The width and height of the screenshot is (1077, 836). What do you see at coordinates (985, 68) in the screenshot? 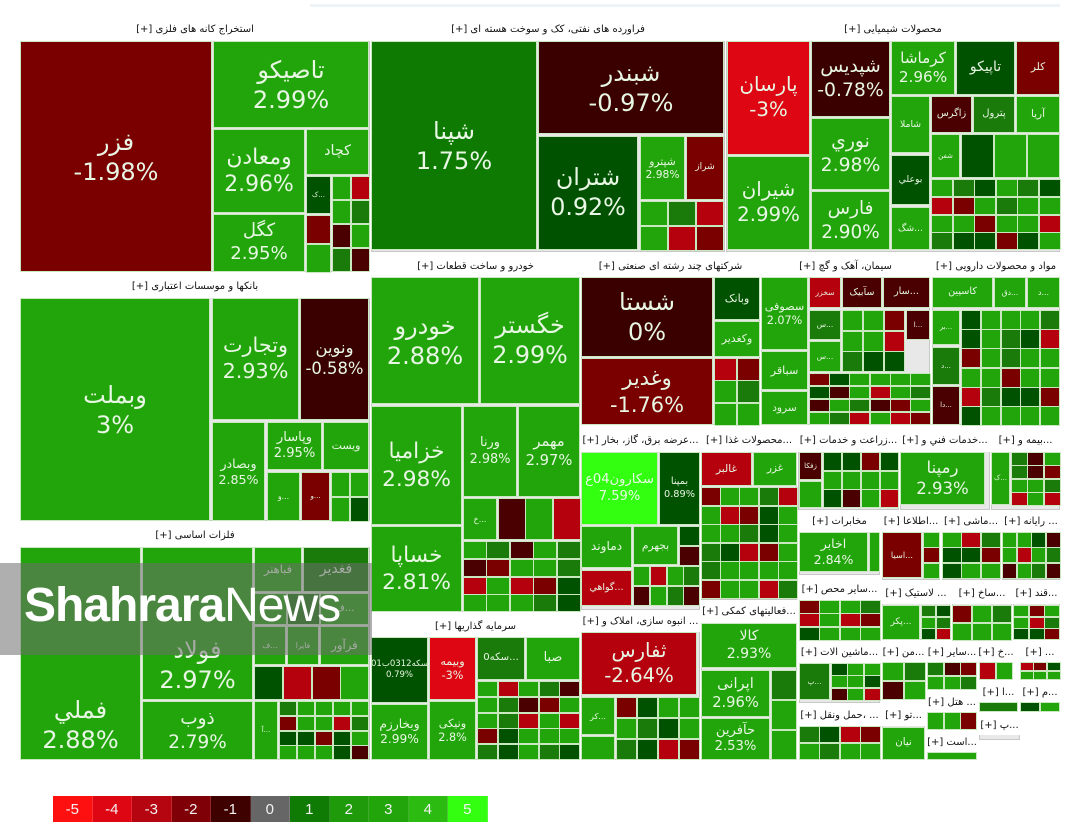
I see `stock-tile: تاپیکو` at bounding box center [985, 68].